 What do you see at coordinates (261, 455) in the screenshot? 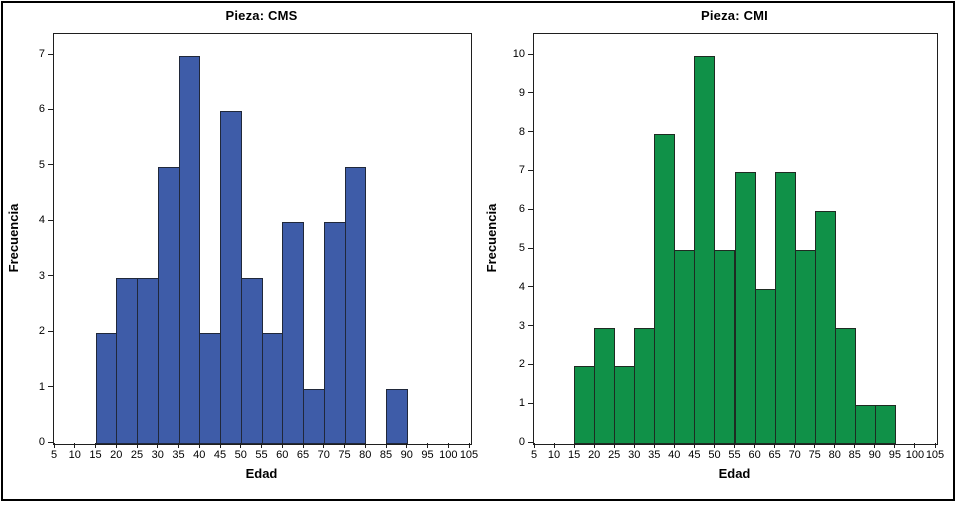
I see `x-tick-label: 55` at bounding box center [261, 455].